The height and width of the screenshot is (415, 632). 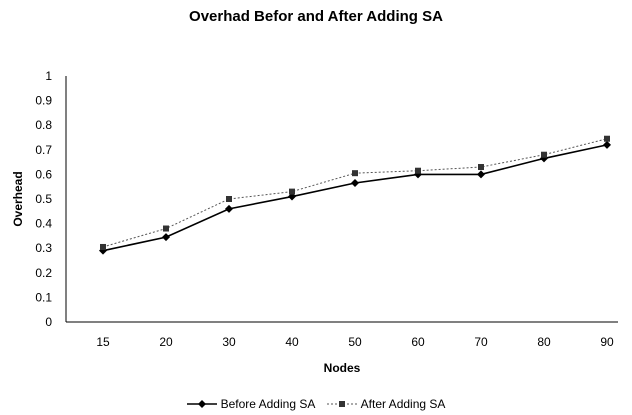 What do you see at coordinates (166, 342) in the screenshot?
I see `x-tick-label: 20` at bounding box center [166, 342].